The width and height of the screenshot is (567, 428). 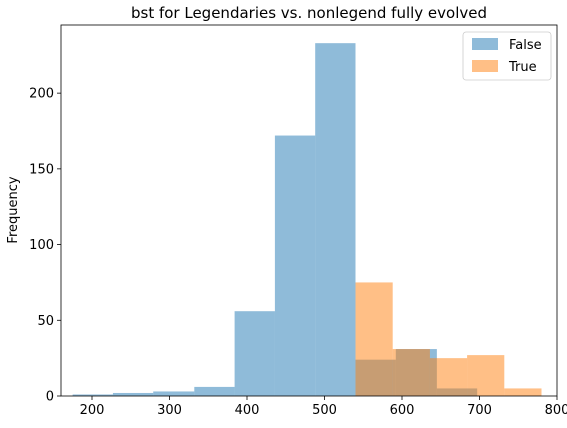 I want to click on legend-swatch-true, so click(x=485, y=66).